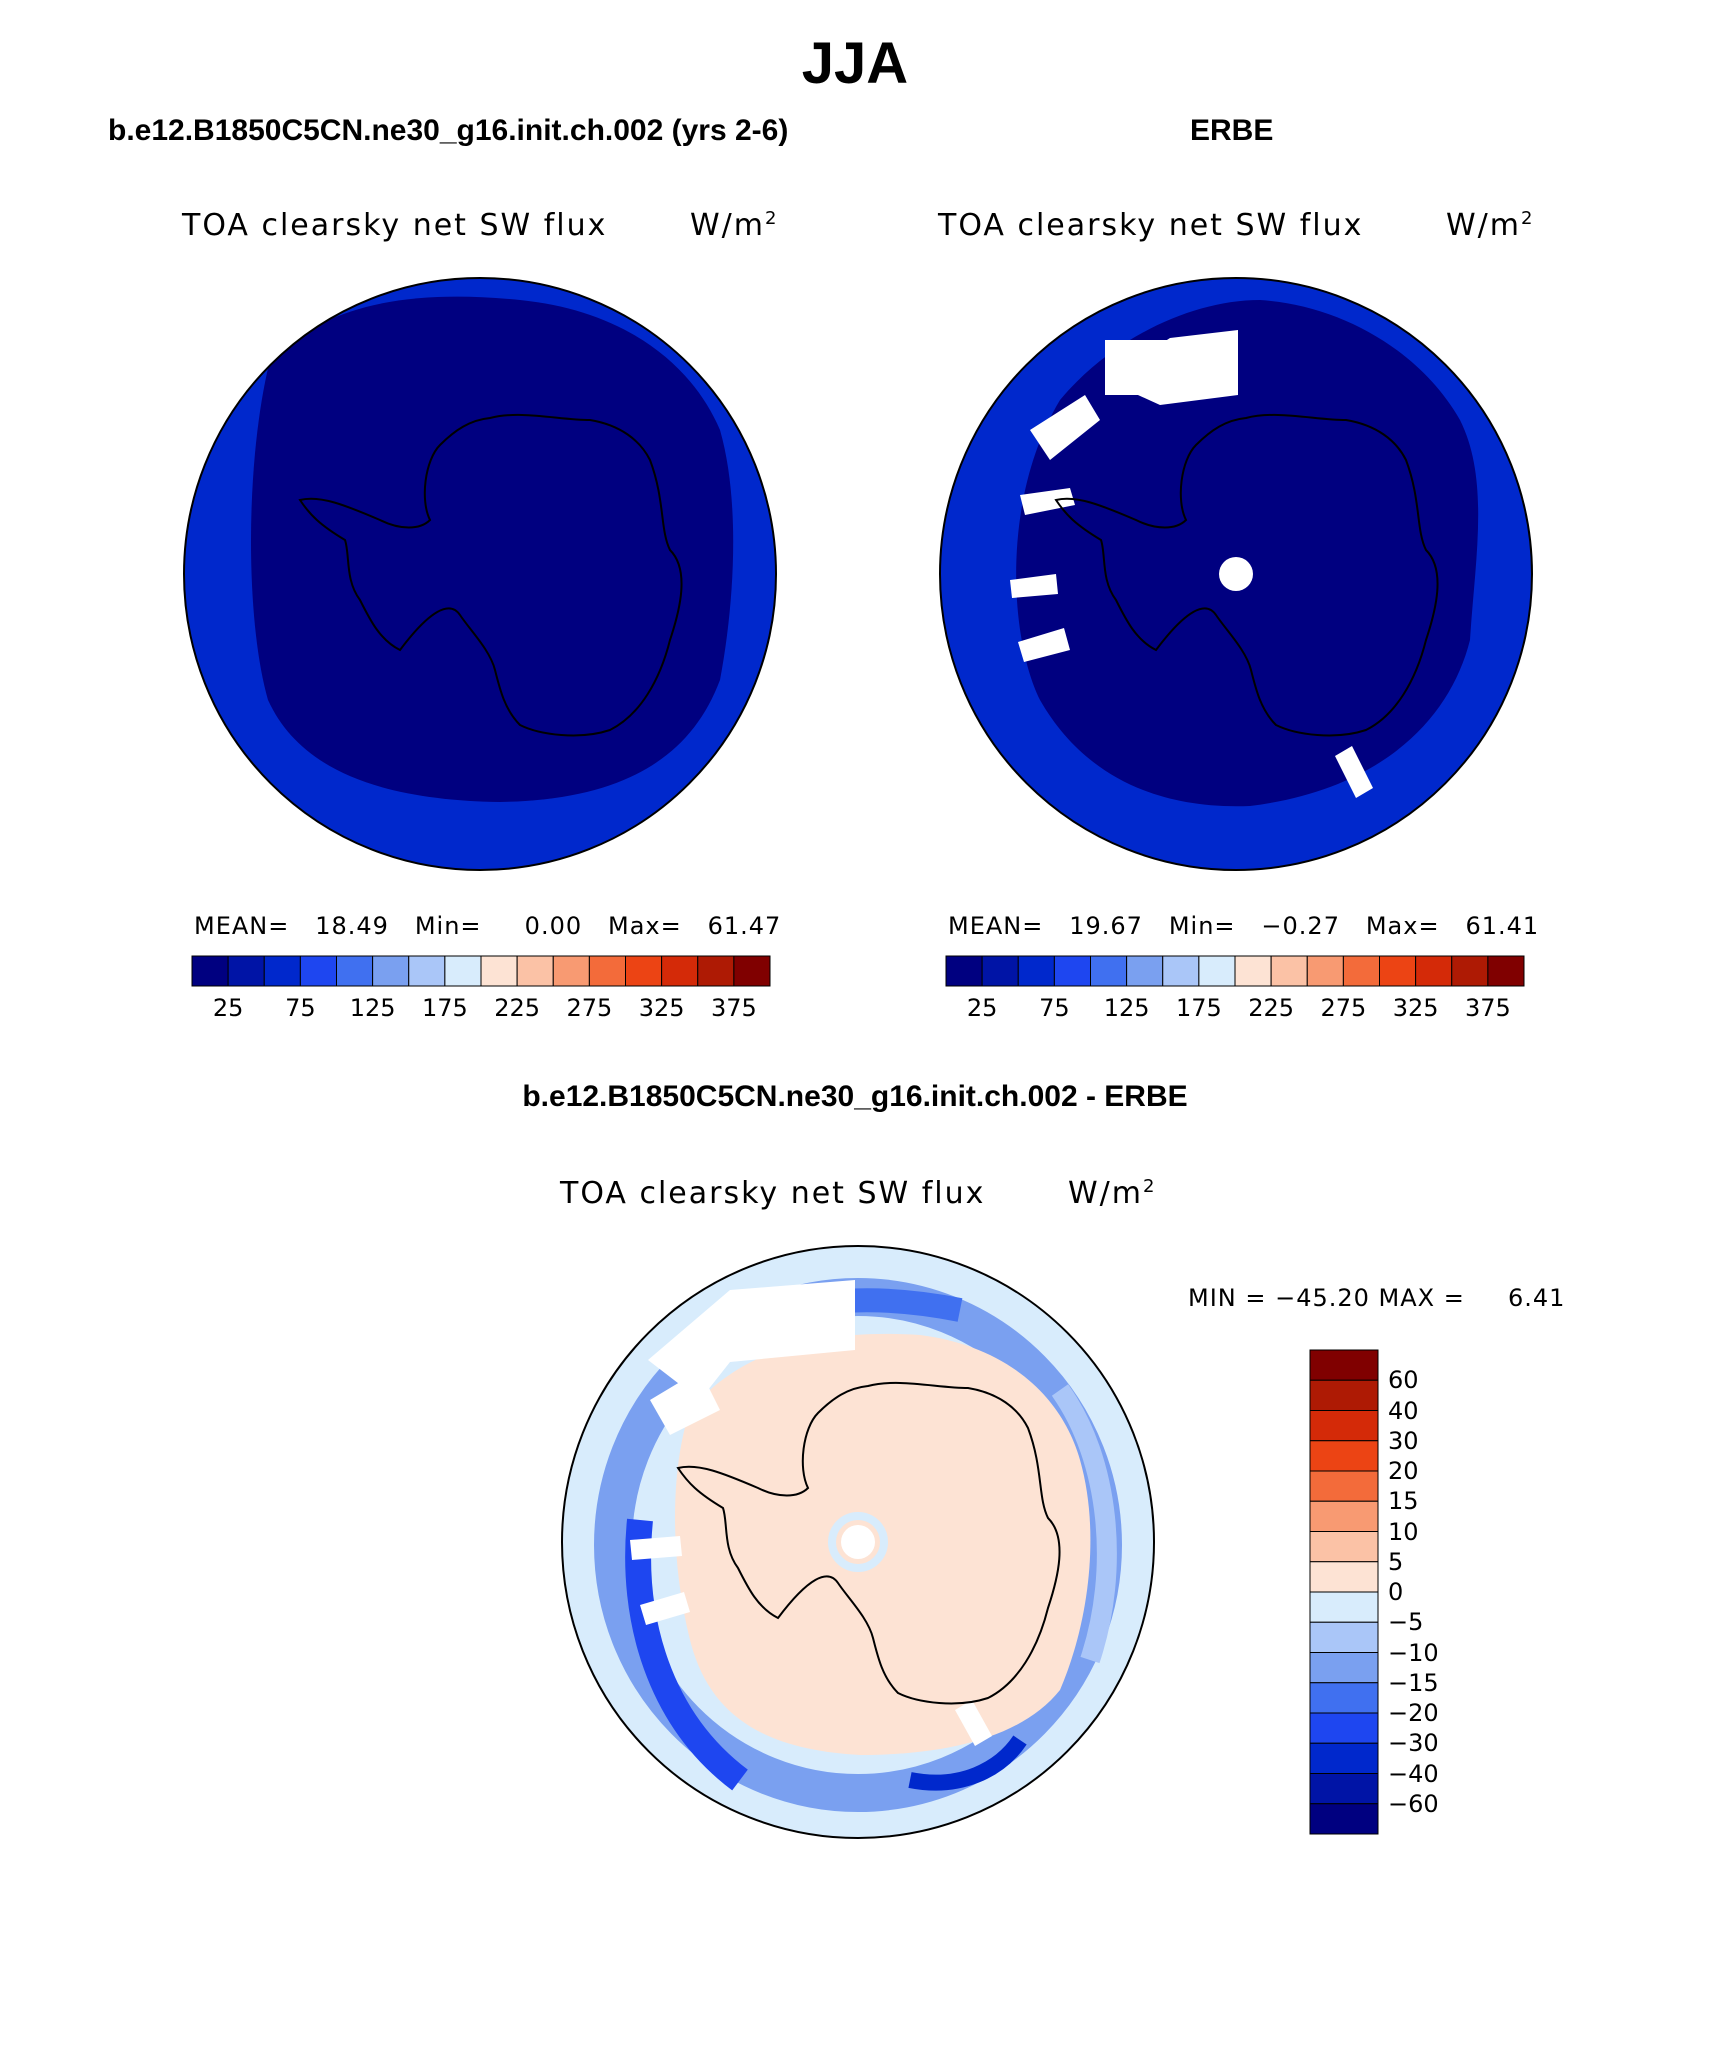 Image resolution: width=1710 pixels, height=2061 pixels. I want to click on panel-2-colorbar-ticks: 25 75 125 175 225 275 325 375, so click(1235, 1009).